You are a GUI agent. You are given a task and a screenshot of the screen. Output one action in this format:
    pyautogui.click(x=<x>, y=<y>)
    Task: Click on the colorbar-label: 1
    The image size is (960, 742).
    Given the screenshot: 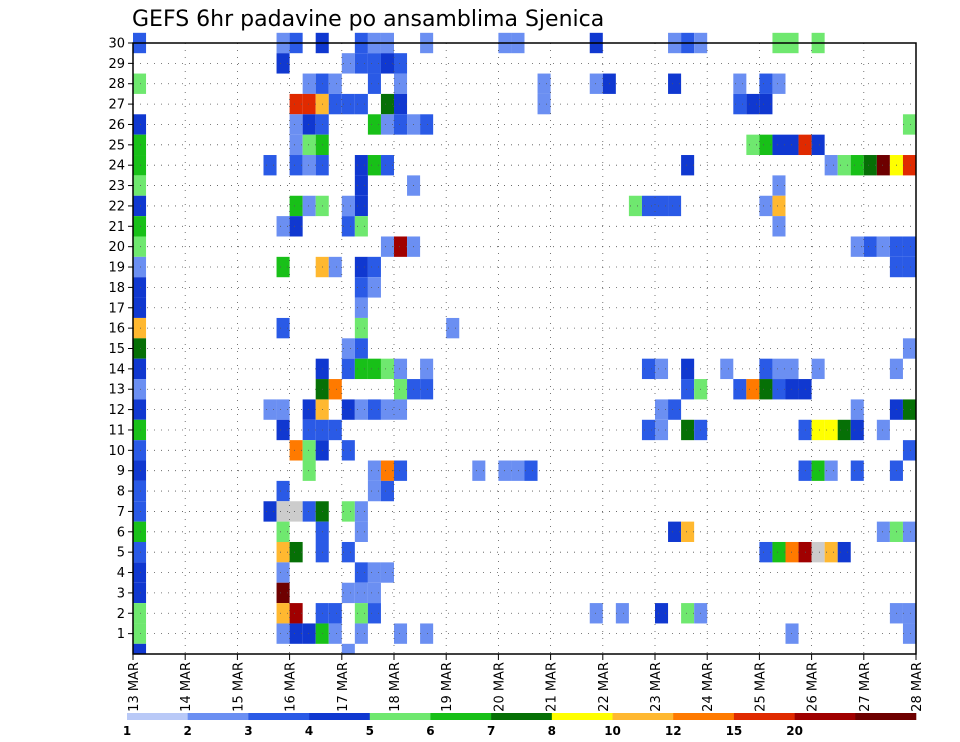 What is the action you would take?
    pyautogui.click(x=127, y=731)
    